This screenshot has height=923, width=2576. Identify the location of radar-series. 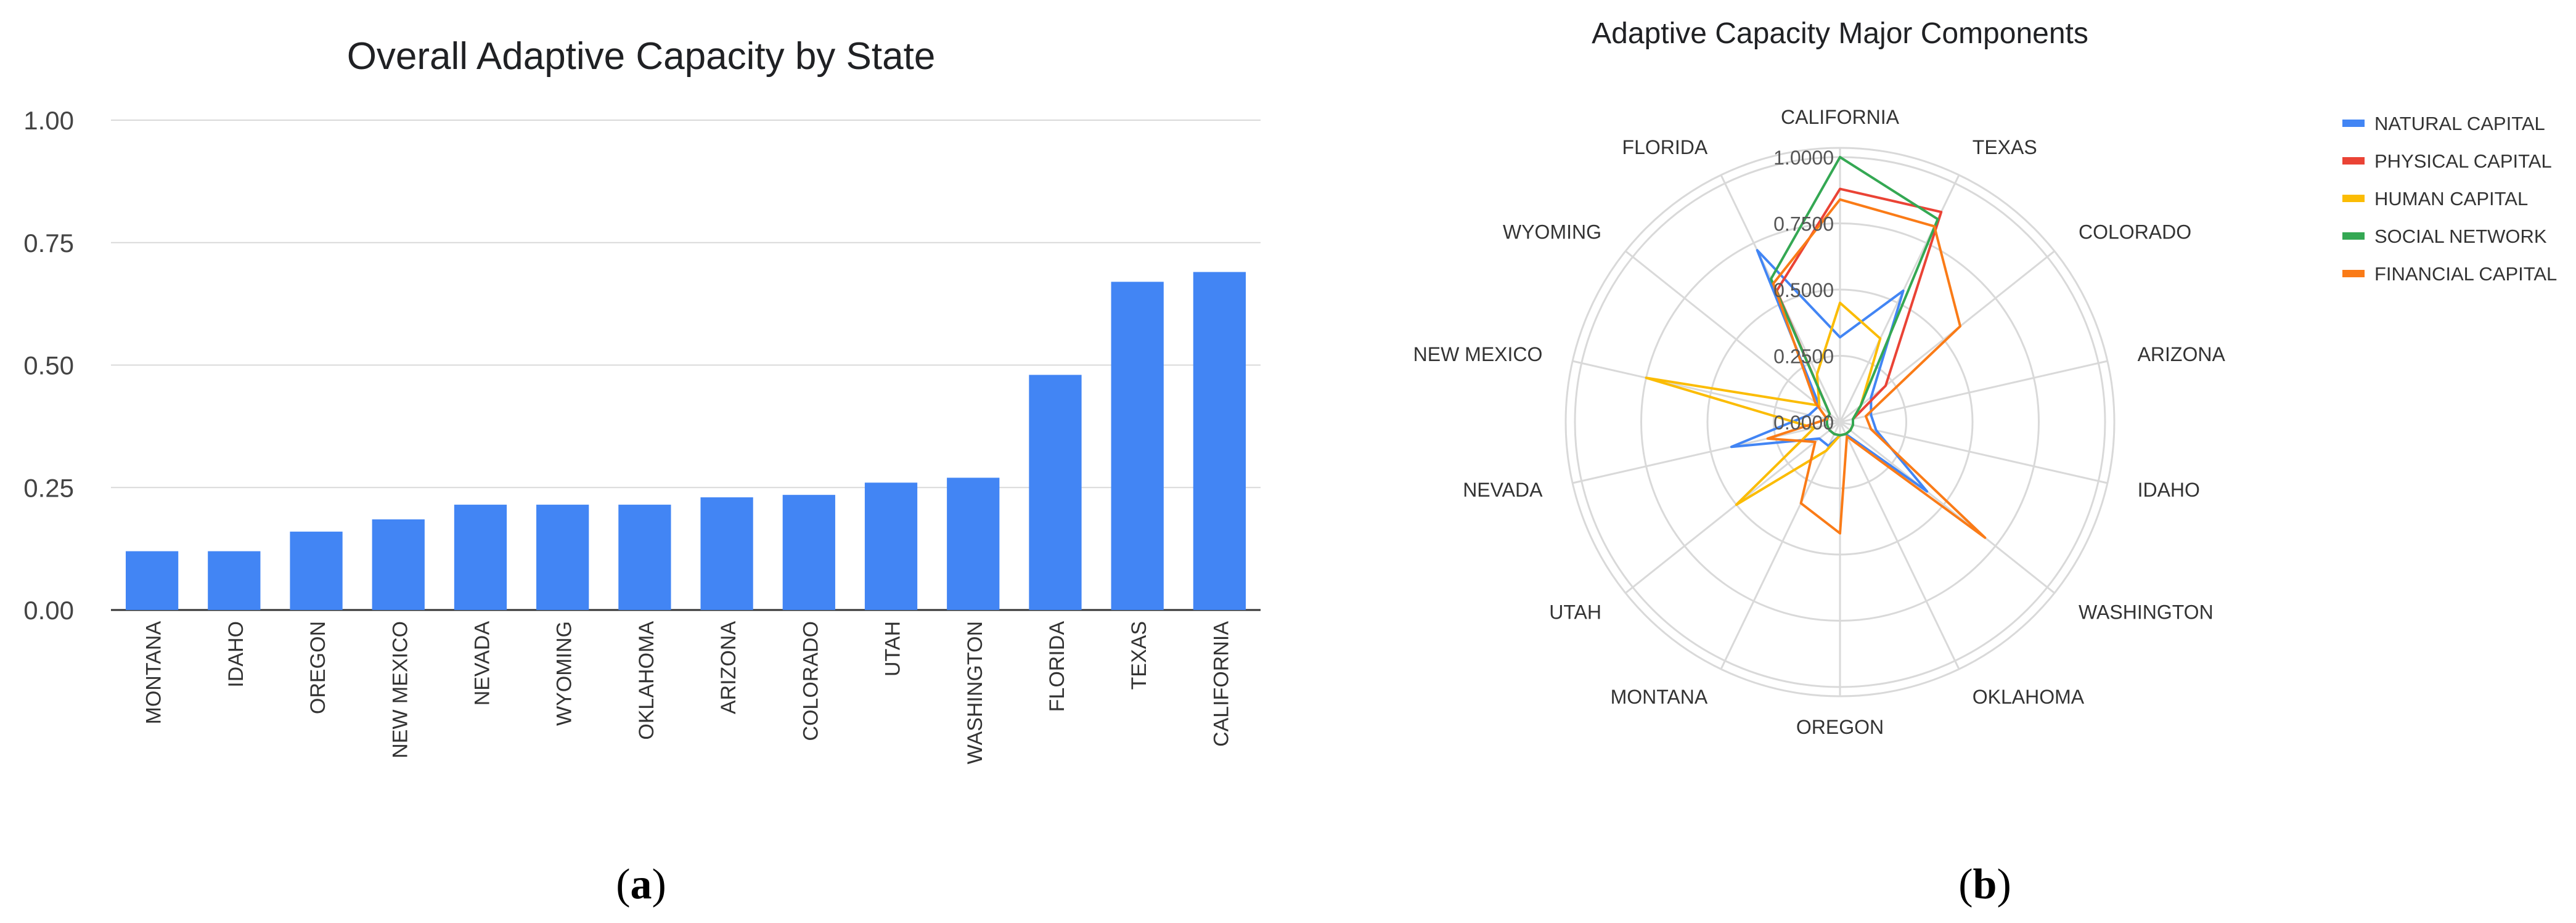
(1816, 347).